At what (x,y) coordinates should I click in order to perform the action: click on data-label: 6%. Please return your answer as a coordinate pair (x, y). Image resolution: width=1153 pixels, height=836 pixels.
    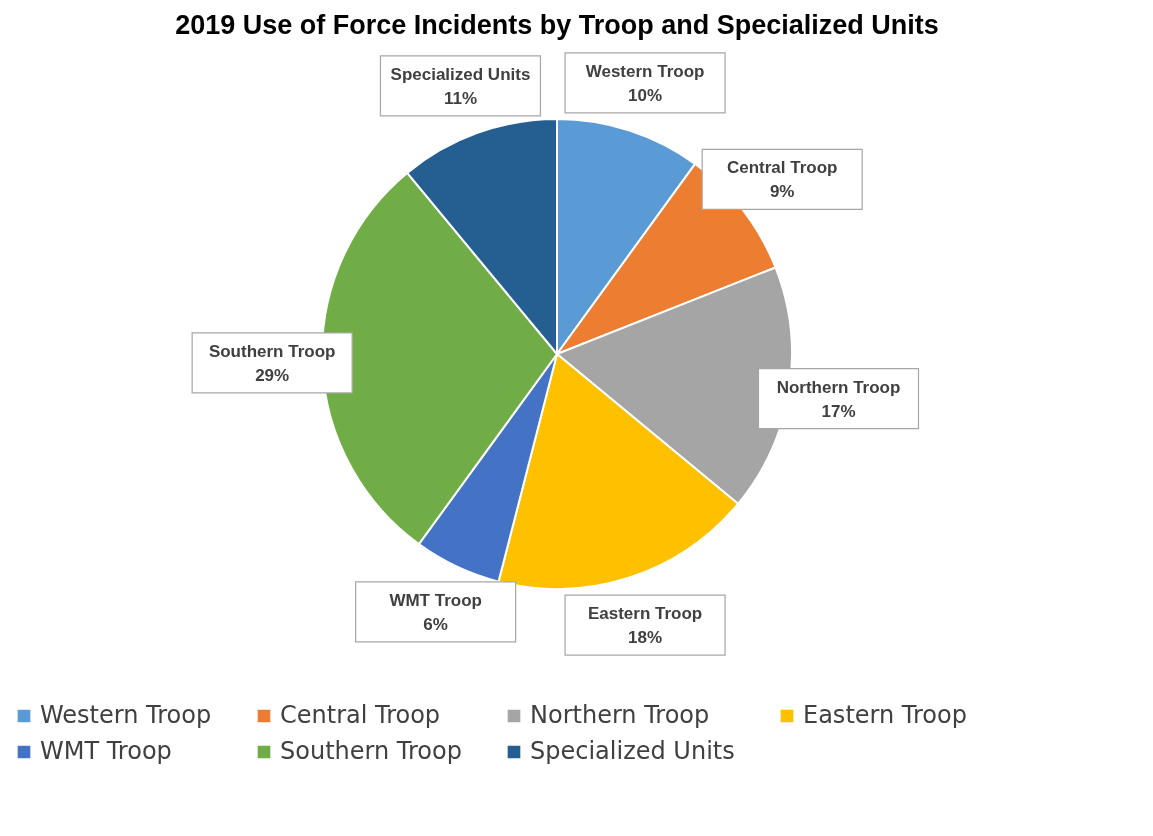
    Looking at the image, I should click on (435, 624).